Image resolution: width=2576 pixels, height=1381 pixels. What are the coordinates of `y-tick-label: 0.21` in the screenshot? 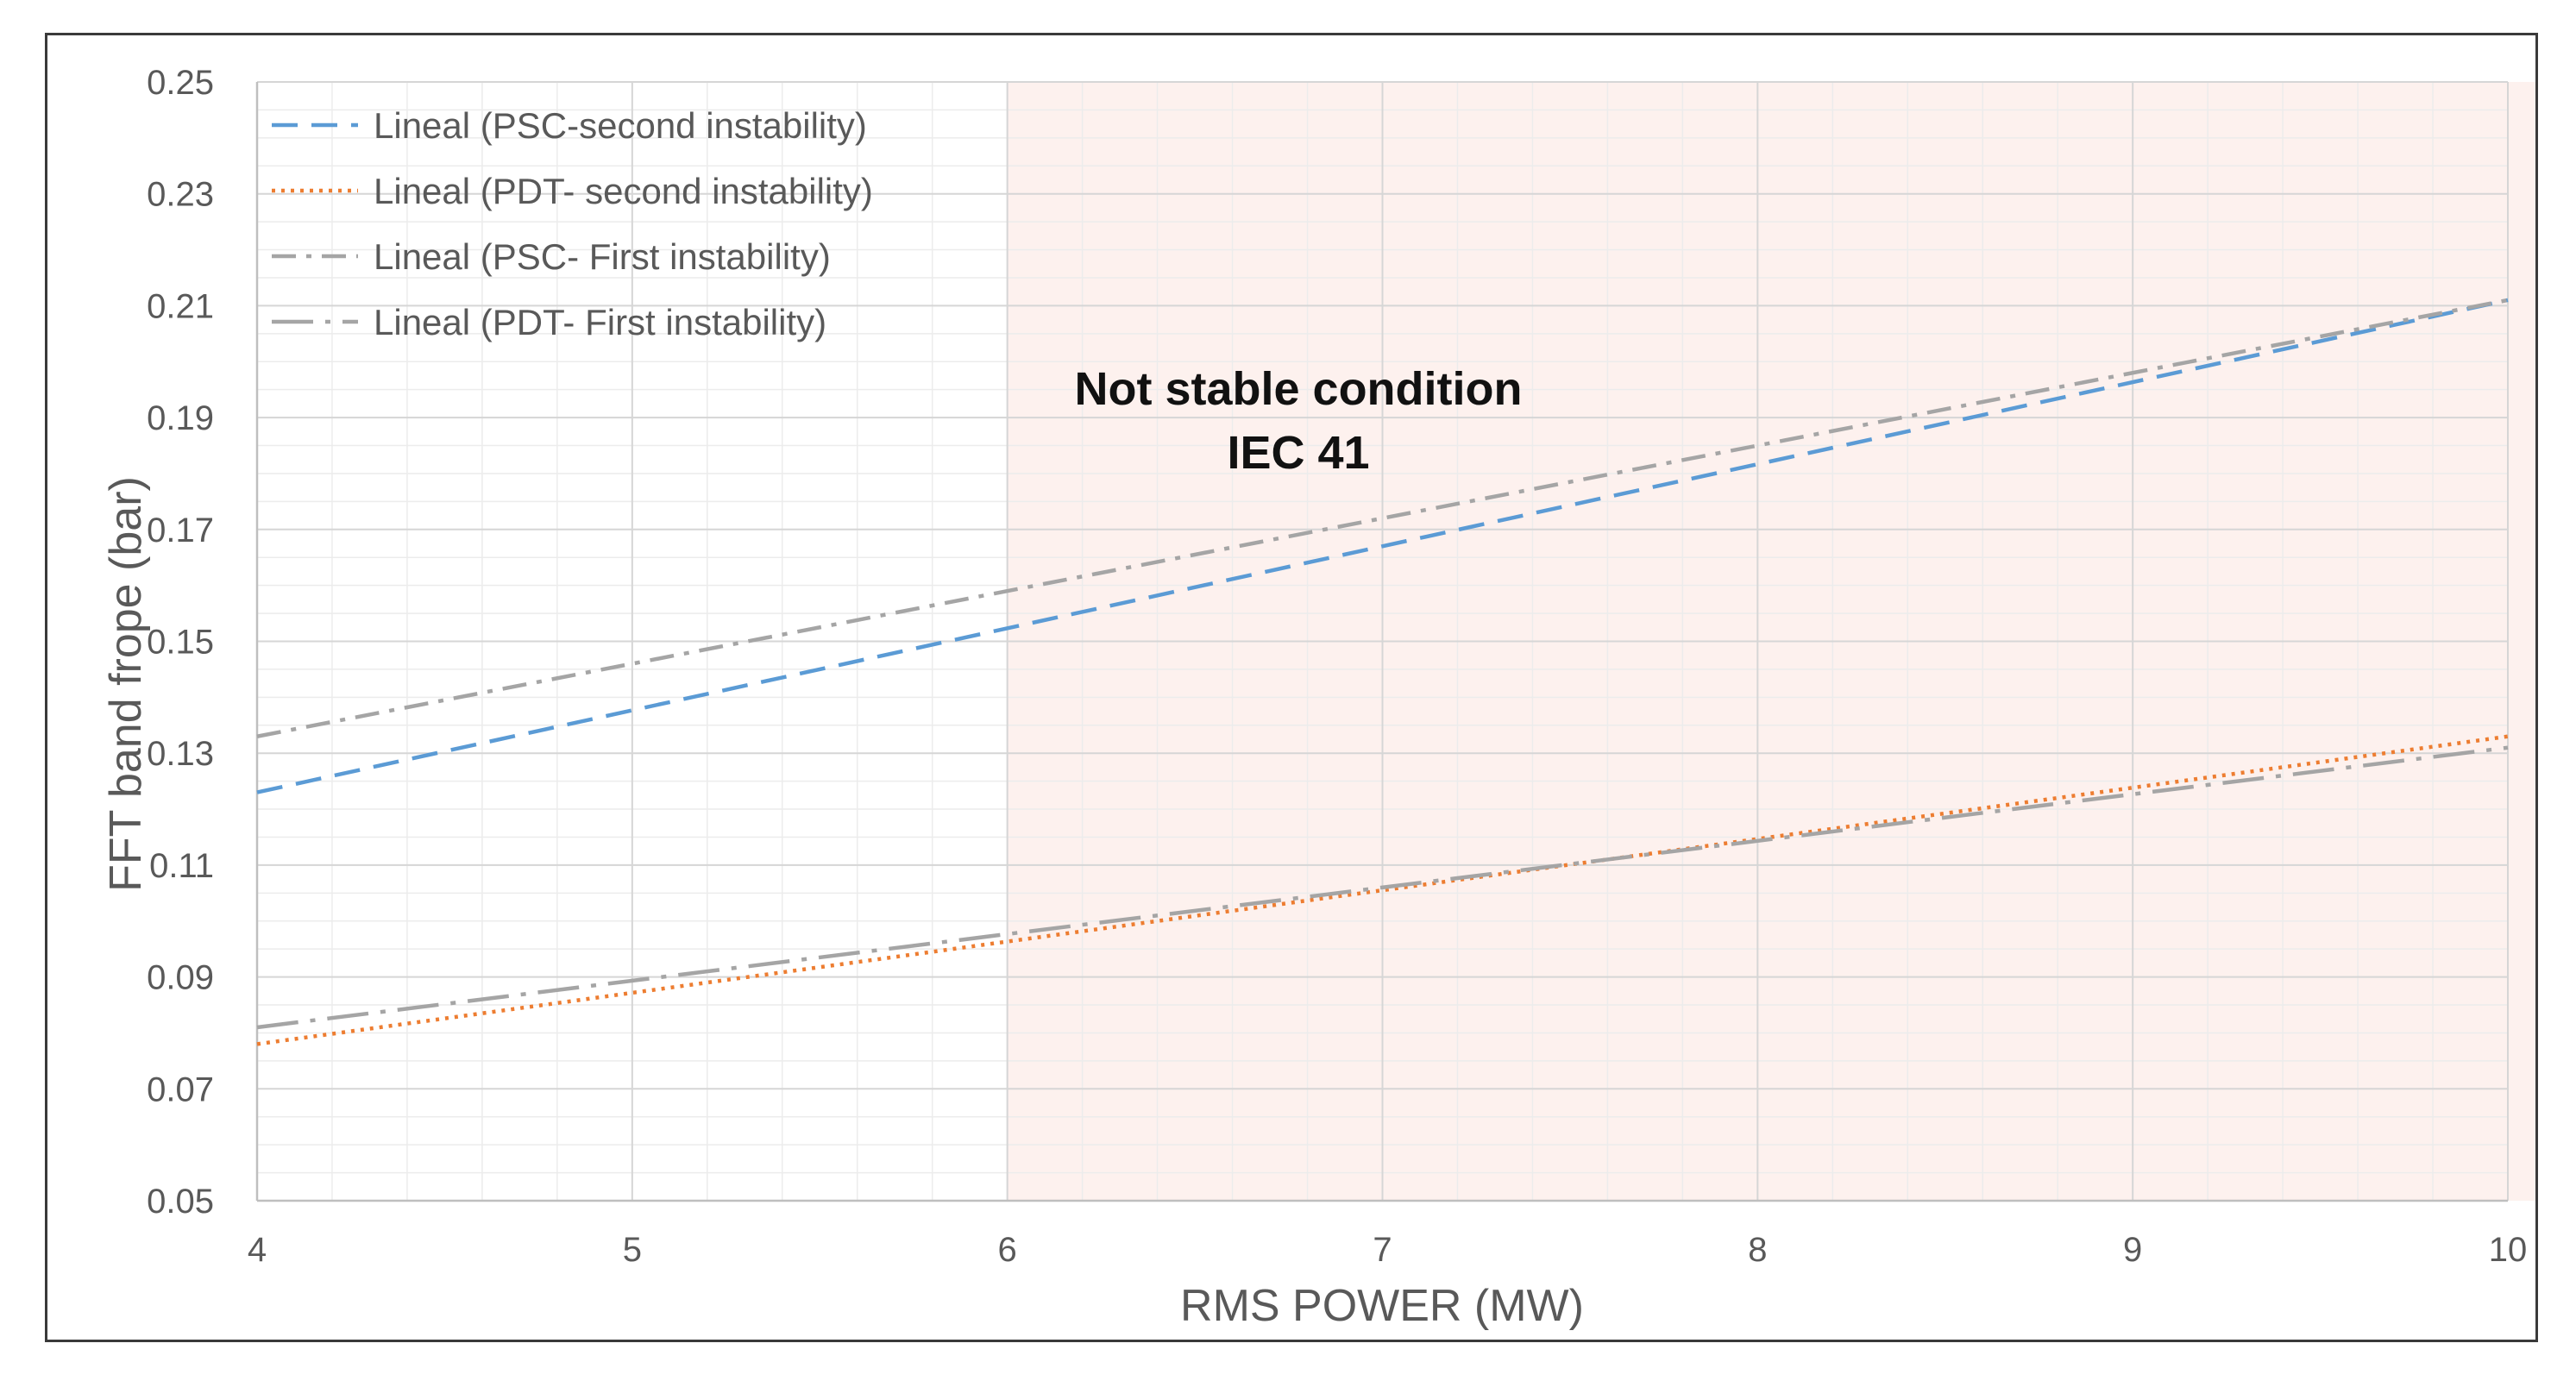 It's located at (180, 306).